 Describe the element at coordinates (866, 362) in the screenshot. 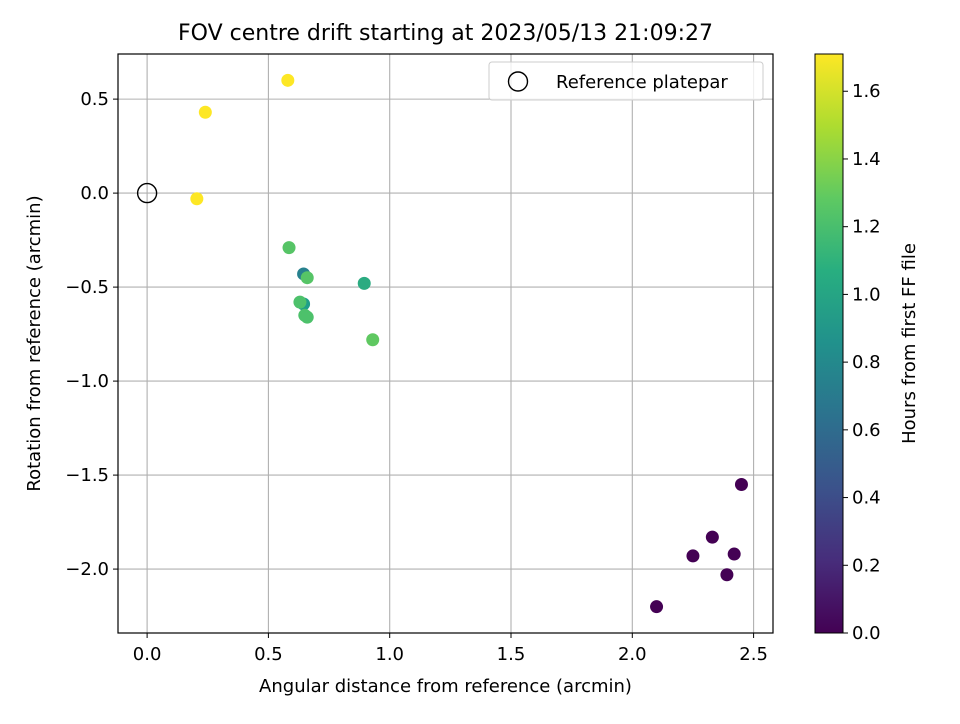

I see `colorbar-tick-label: 0.8` at that location.